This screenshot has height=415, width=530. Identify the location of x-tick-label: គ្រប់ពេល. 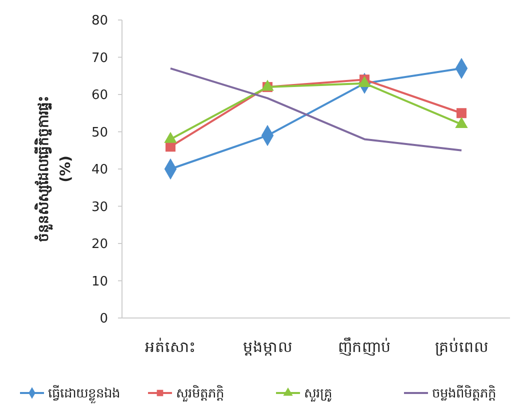
(461, 346).